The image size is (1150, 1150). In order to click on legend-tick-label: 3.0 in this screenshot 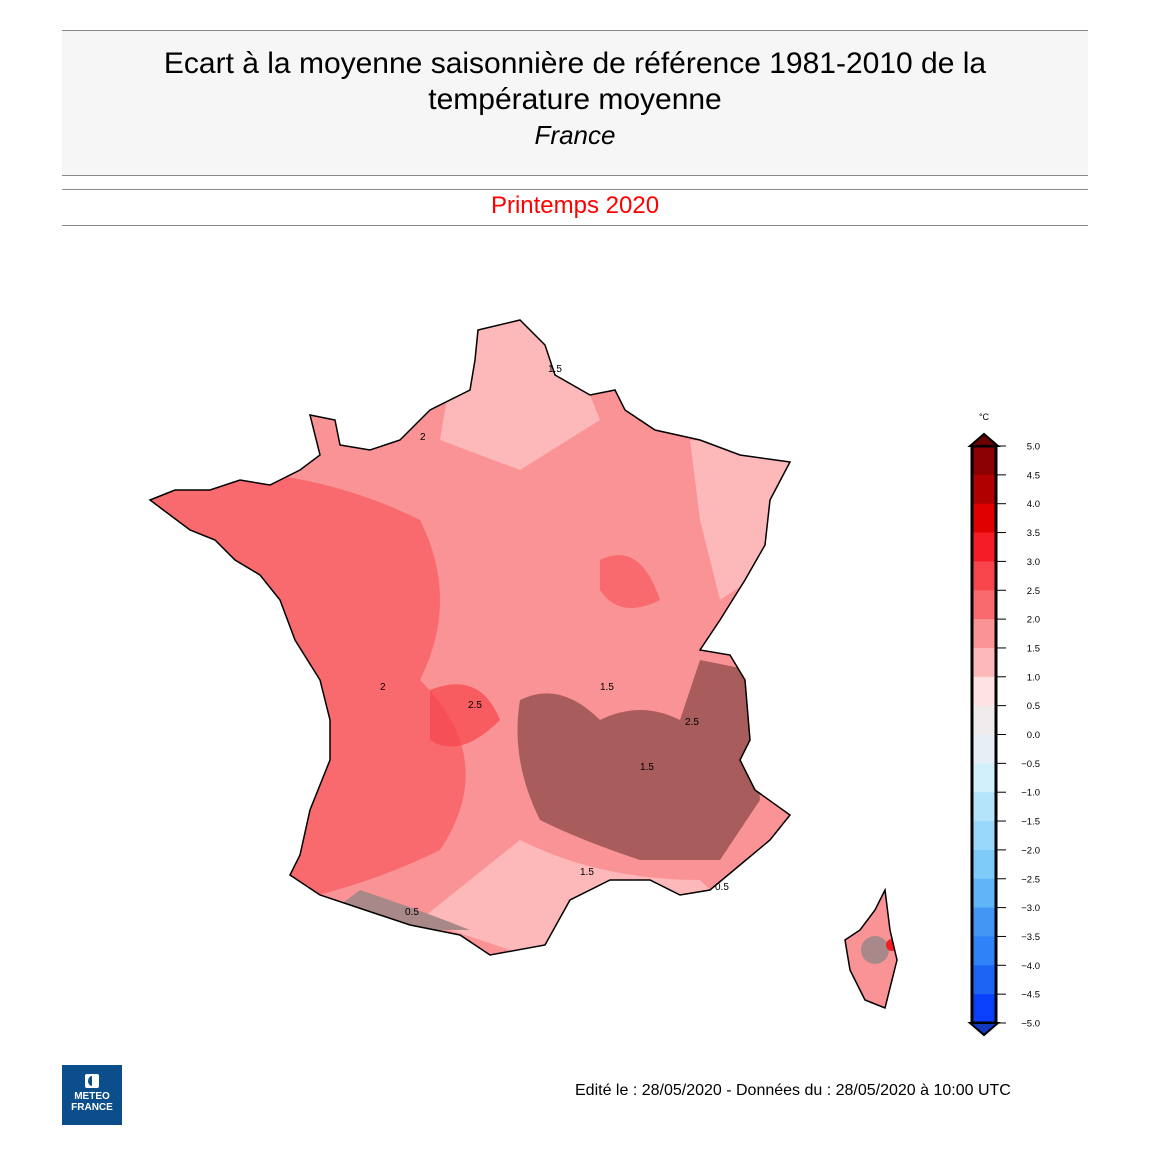, I will do `click(1033, 562)`.